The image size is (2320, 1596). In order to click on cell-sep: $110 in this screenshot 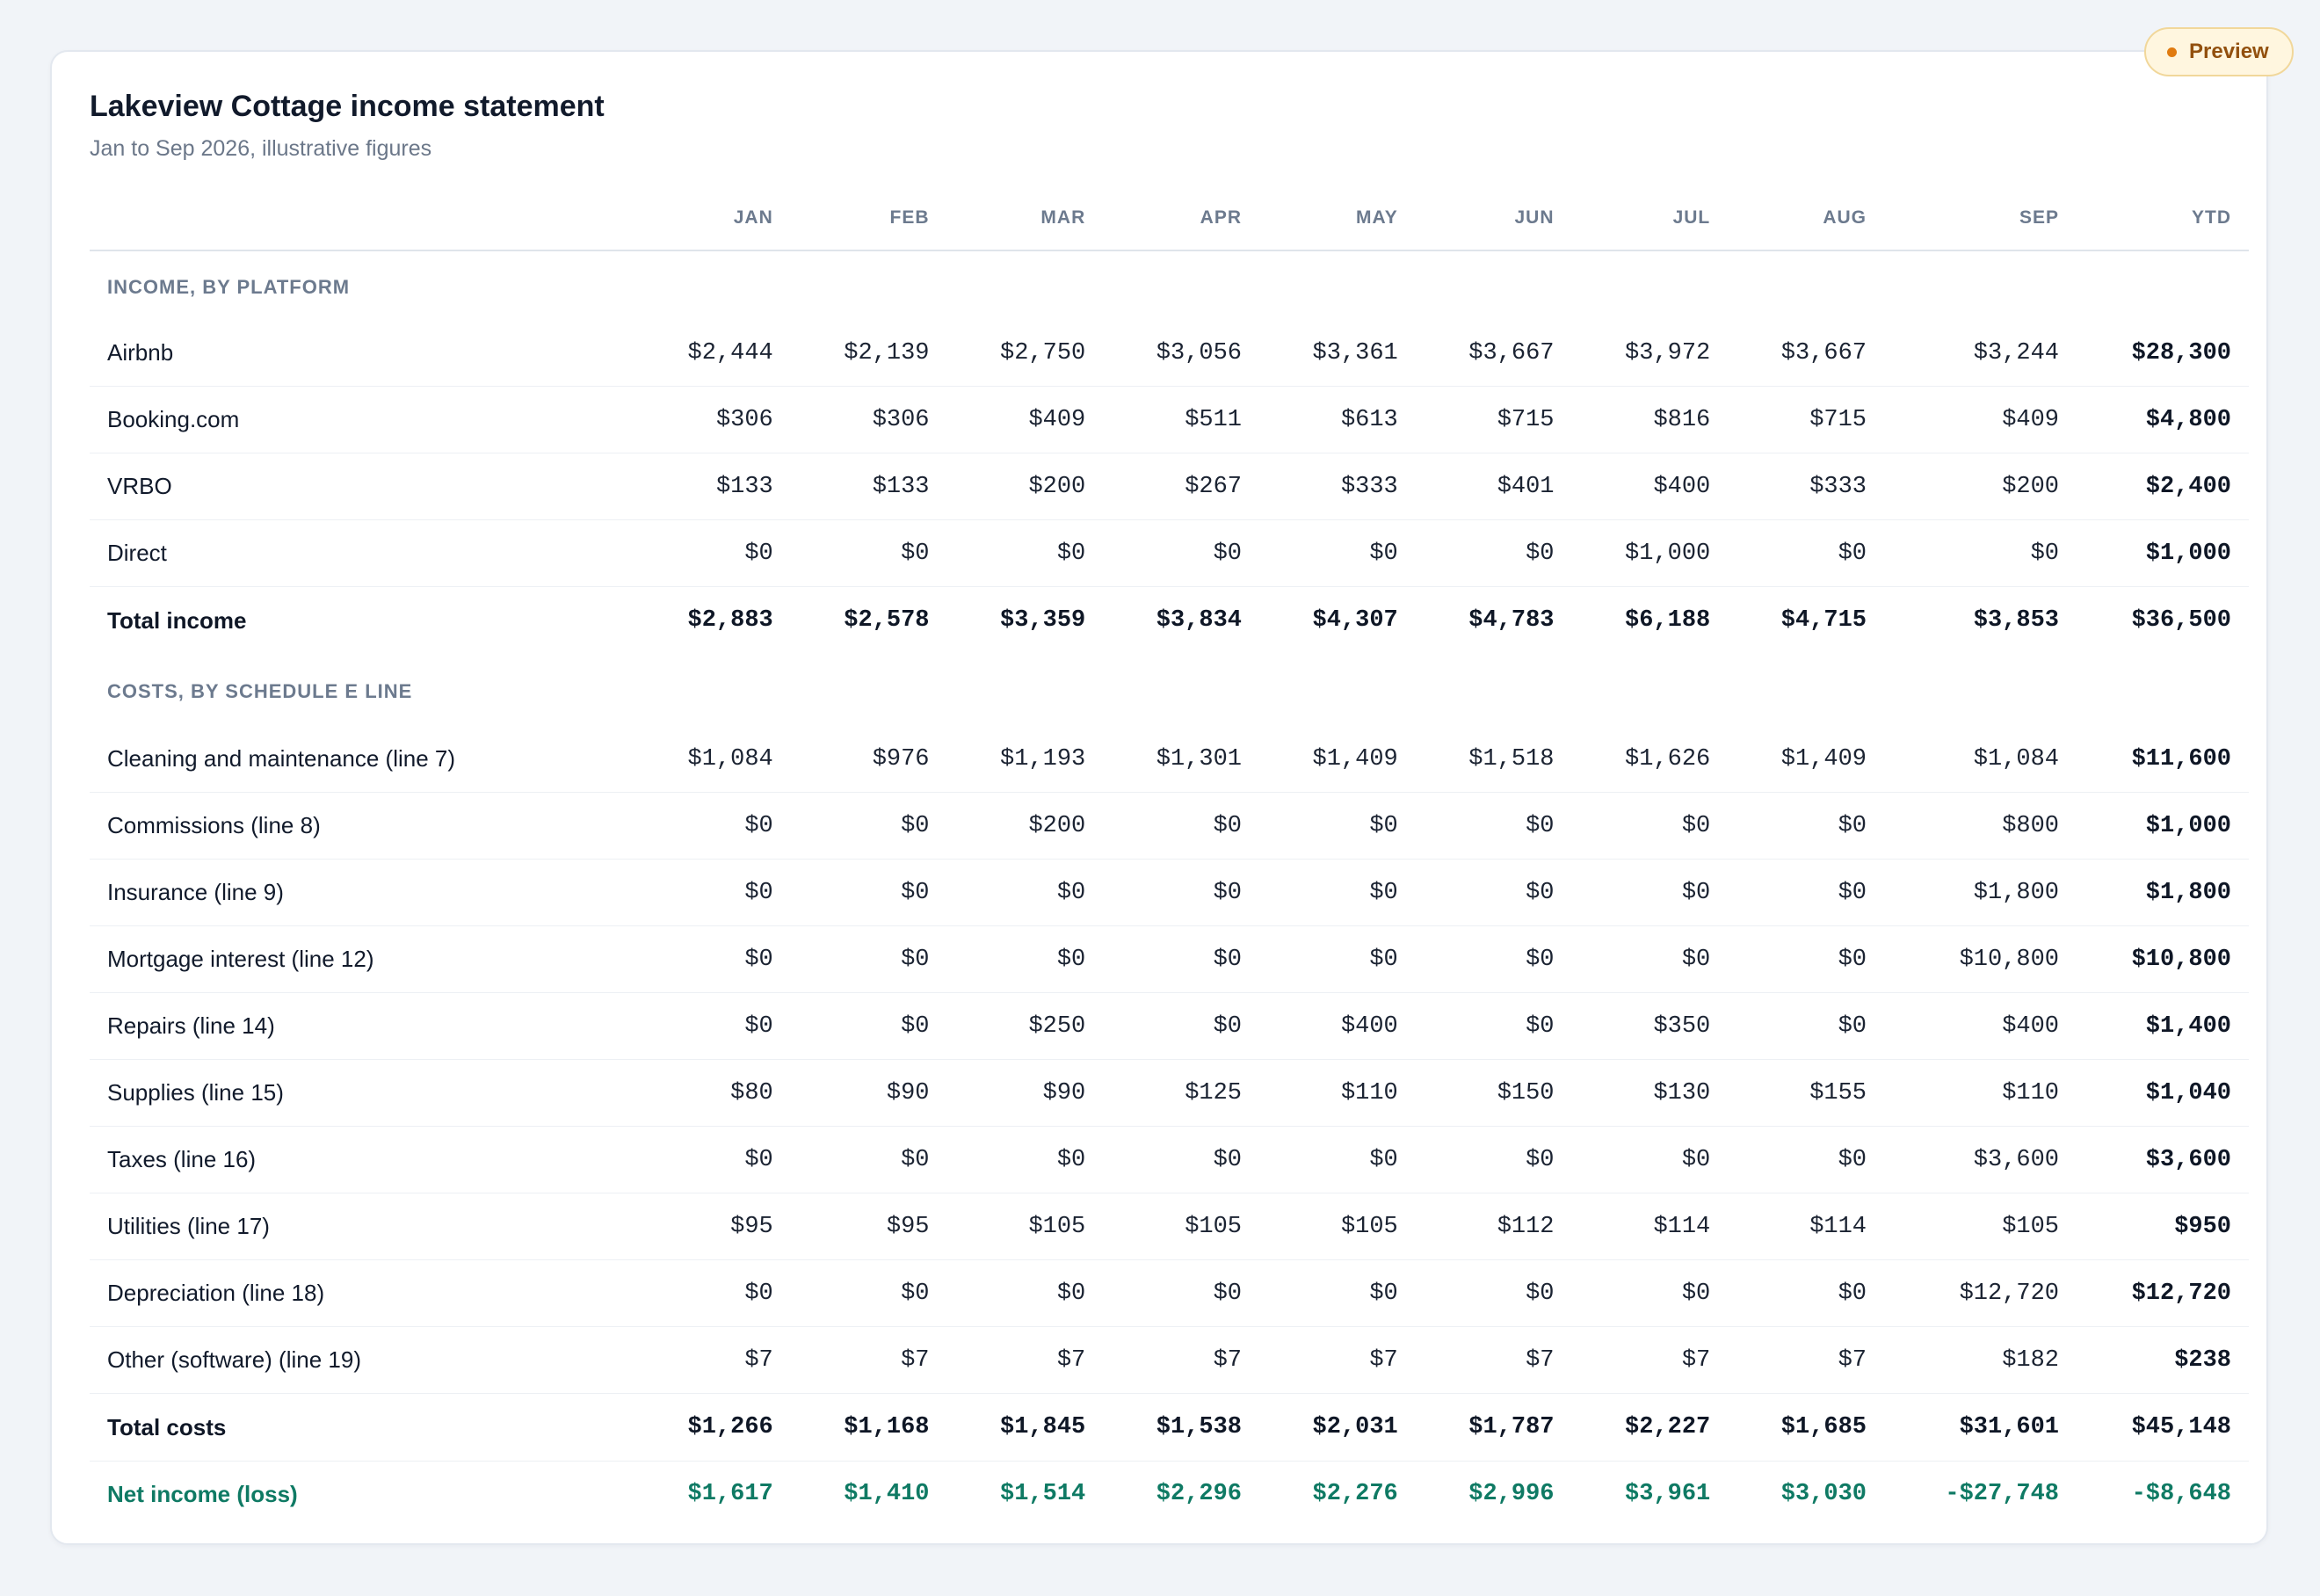, I will do `click(1981, 1093)`.